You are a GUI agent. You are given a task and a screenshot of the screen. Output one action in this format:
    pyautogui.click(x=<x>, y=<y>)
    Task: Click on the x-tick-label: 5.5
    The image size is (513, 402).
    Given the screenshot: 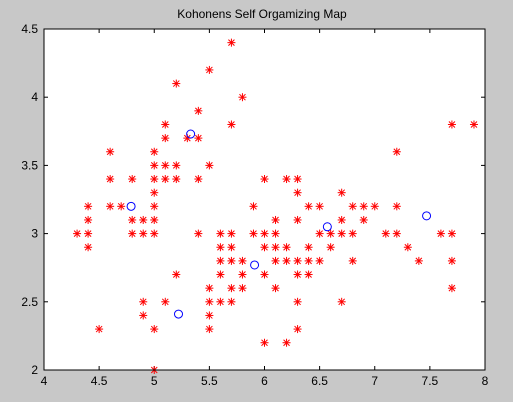 What is the action you would take?
    pyautogui.click(x=209, y=381)
    